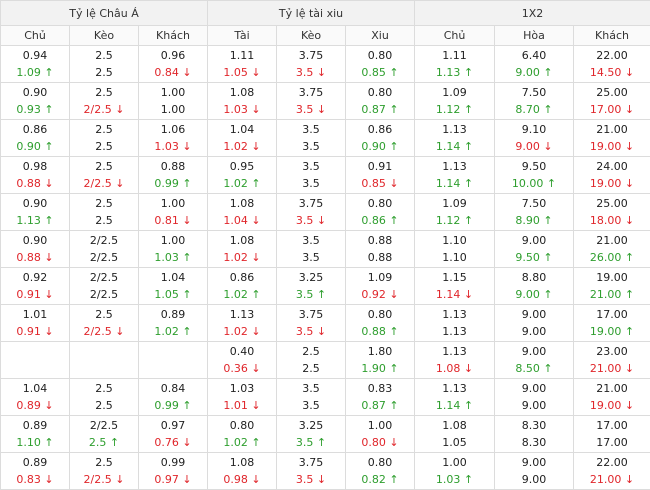  What do you see at coordinates (612, 129) in the screenshot?
I see `opening-odds: 21.00` at bounding box center [612, 129].